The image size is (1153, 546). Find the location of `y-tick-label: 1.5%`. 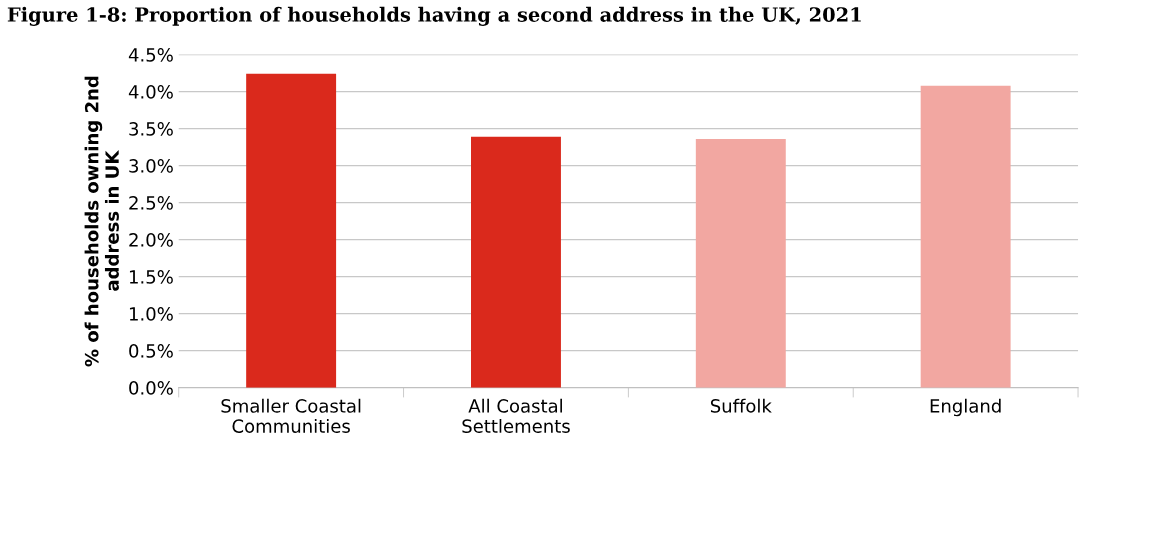

y-tick-label: 1.5% is located at coordinates (151, 277).